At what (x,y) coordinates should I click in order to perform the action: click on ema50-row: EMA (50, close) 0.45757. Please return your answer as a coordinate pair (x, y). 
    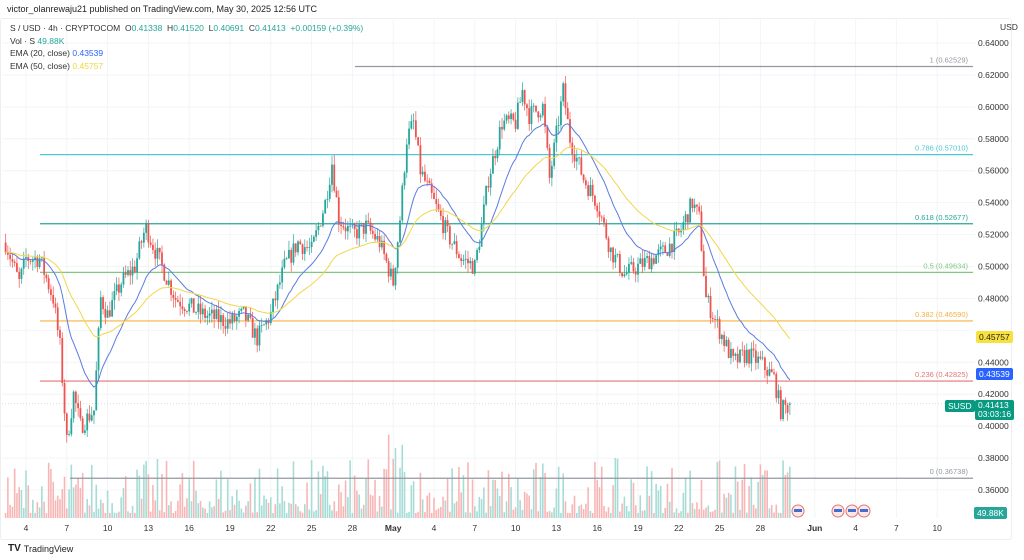
    Looking at the image, I should click on (186, 66).